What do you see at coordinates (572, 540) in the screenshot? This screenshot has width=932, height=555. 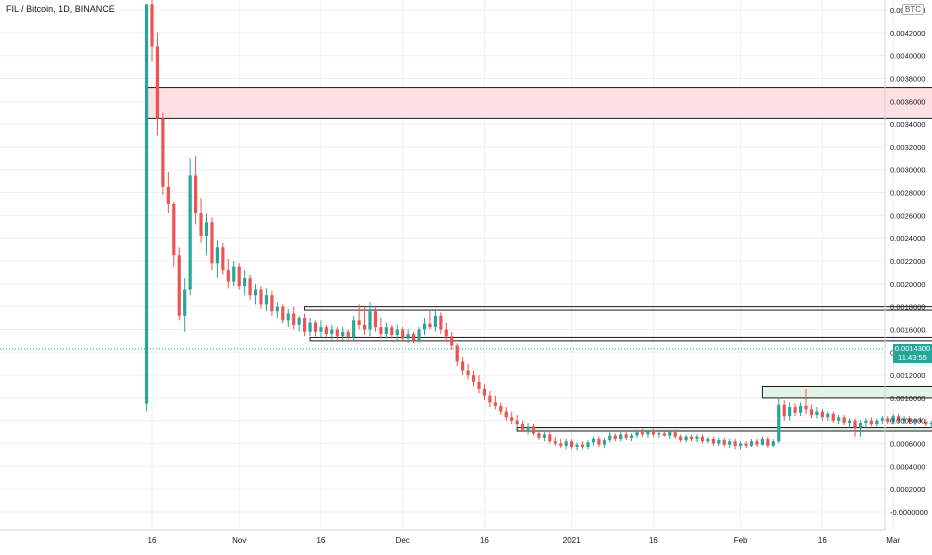 I see `x-tick-label: 2021` at bounding box center [572, 540].